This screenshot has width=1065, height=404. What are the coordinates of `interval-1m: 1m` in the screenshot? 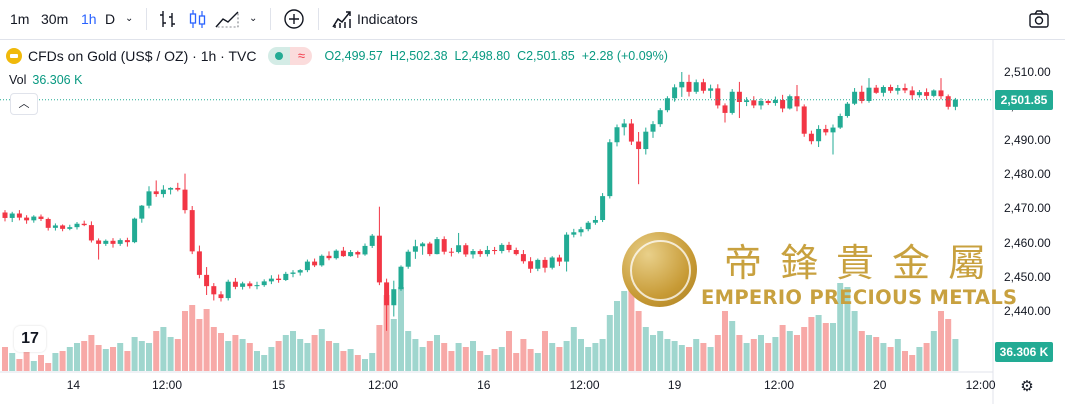 It's located at (20, 19).